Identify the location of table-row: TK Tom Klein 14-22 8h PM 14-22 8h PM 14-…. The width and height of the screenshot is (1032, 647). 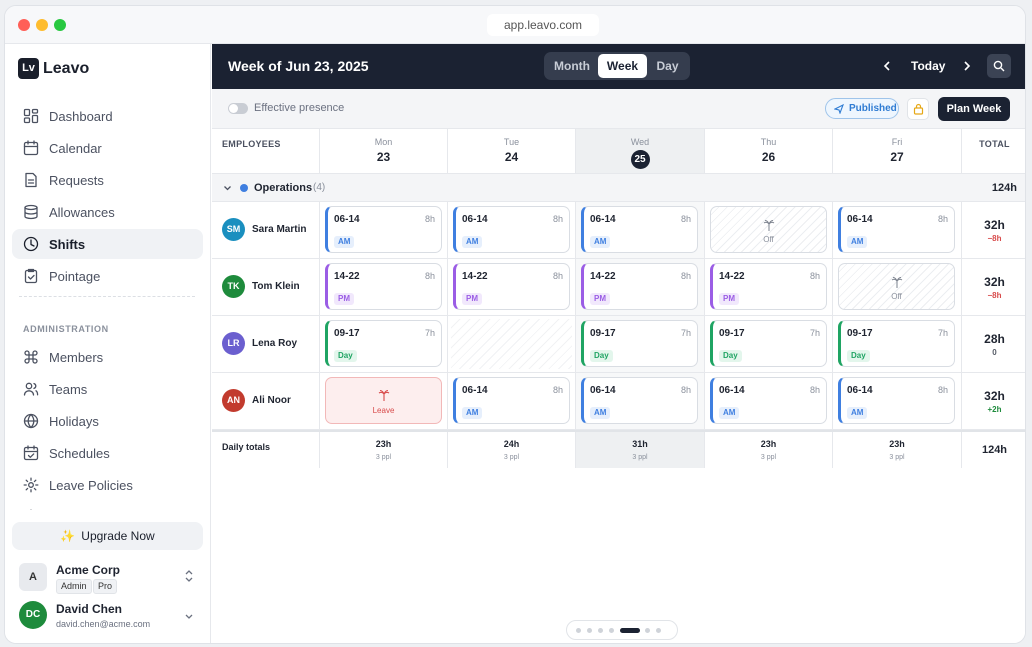
(618, 287).